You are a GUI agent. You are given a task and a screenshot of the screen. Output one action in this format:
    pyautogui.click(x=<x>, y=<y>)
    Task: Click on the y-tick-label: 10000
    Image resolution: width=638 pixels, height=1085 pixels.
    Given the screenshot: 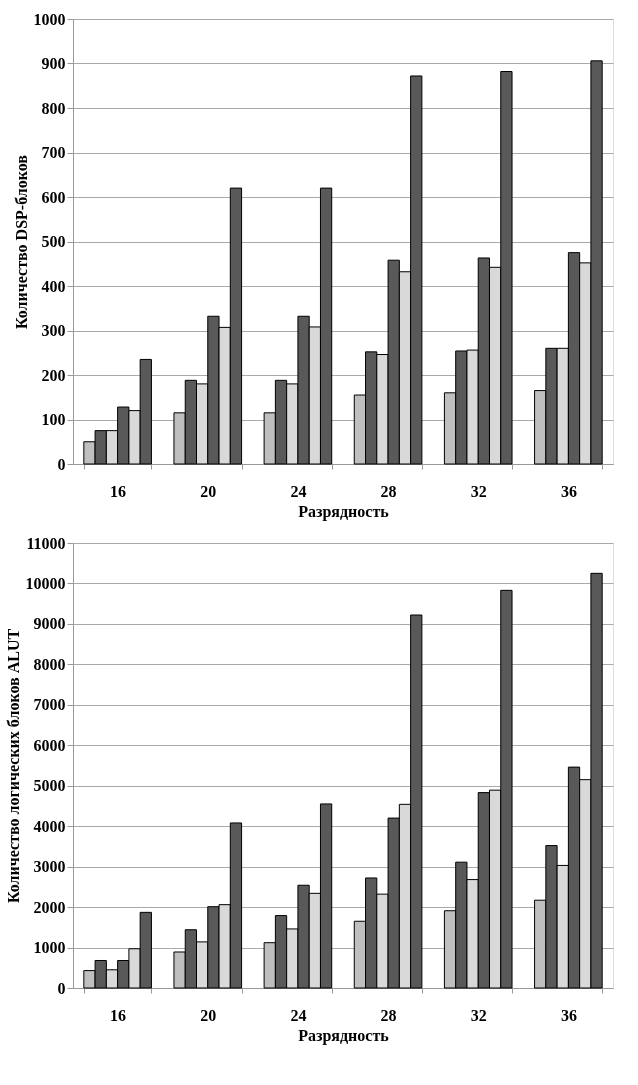 What is the action you would take?
    pyautogui.click(x=45, y=583)
    